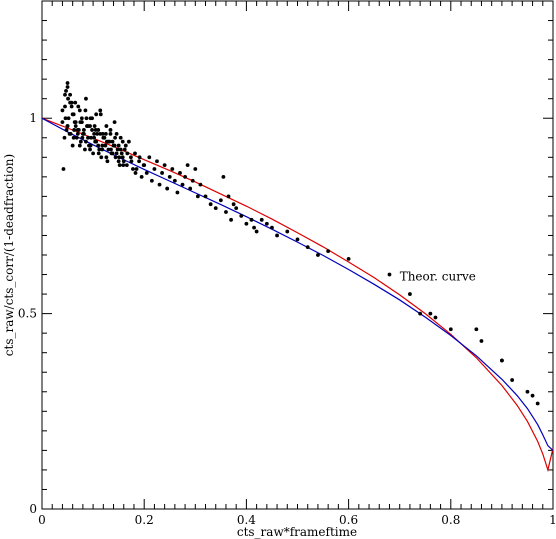 The image size is (556, 539). What do you see at coordinates (297, 532) in the screenshot?
I see `x-axis-label: cts_raw*frameftime` at bounding box center [297, 532].